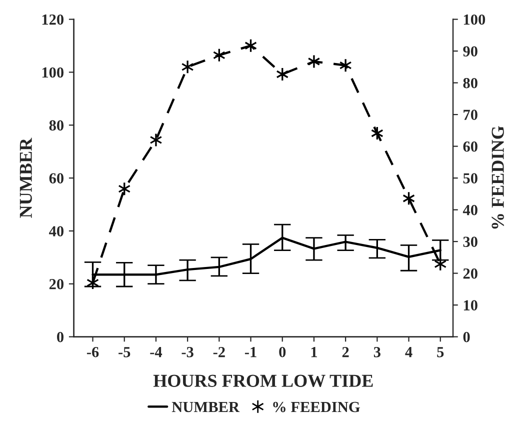 The height and width of the screenshot is (429, 509). What do you see at coordinates (60, 337) in the screenshot?
I see `y-tick-label: 0` at bounding box center [60, 337].